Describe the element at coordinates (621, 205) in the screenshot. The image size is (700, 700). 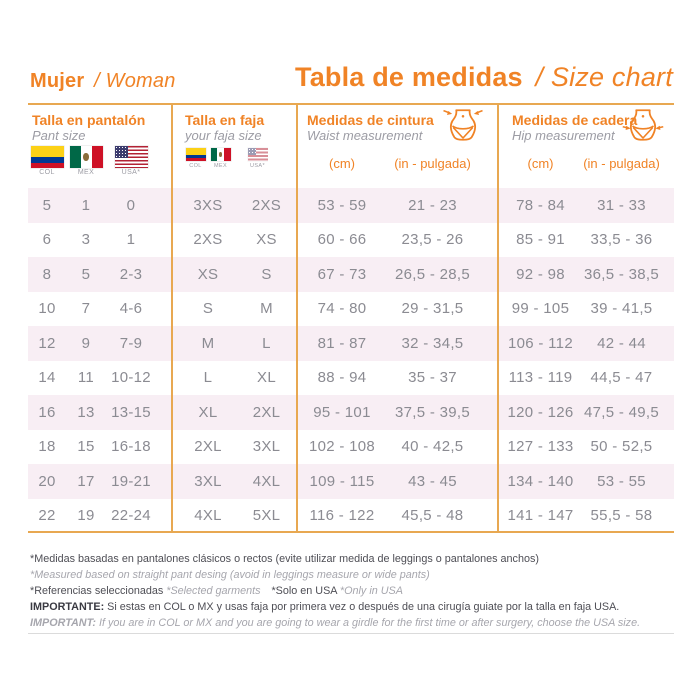
I see `cell-hip-in: 31 - 33` at that location.